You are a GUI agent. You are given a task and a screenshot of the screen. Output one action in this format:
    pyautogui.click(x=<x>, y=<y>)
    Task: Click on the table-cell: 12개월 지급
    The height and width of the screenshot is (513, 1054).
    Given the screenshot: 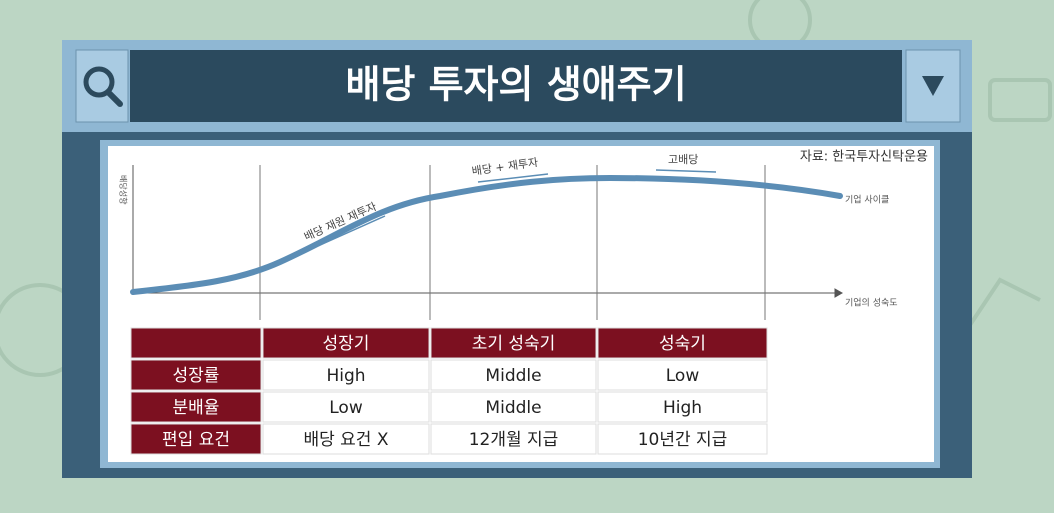 What is the action you would take?
    pyautogui.click(x=514, y=440)
    